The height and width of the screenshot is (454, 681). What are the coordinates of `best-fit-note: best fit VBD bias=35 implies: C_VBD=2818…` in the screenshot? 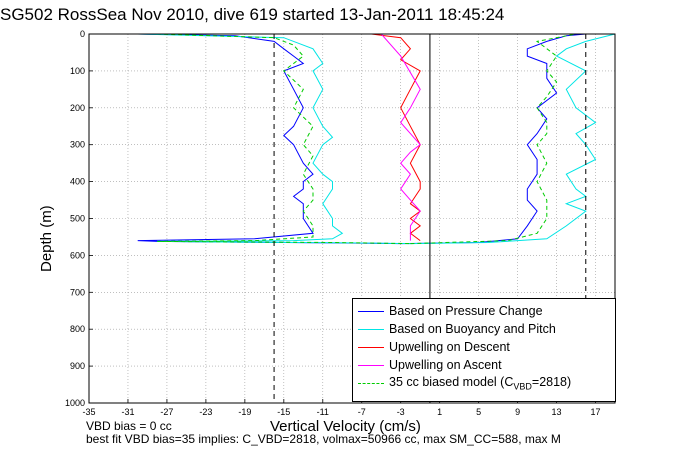 It's located at (323, 439).